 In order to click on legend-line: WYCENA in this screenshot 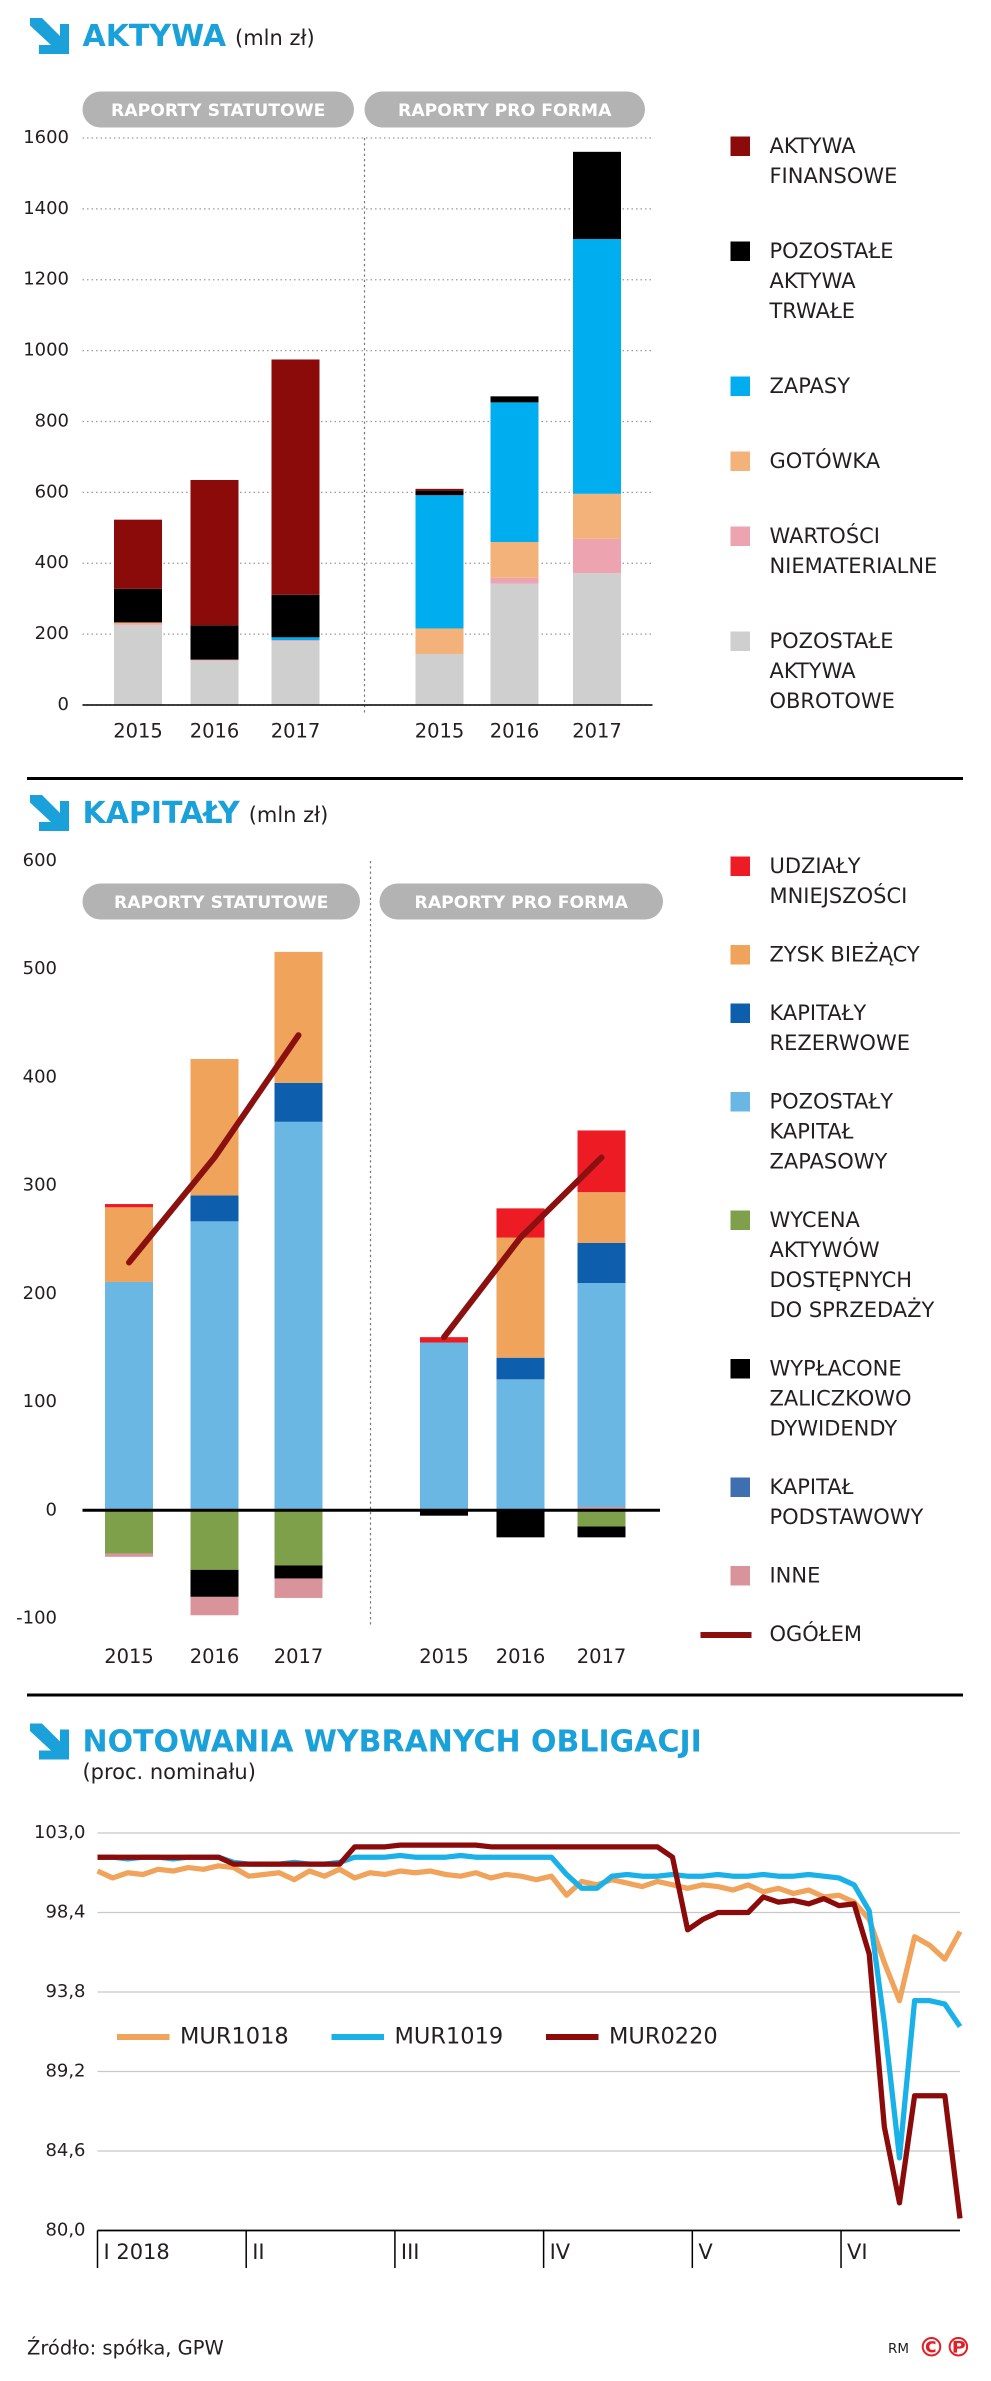, I will do `click(817, 1220)`.